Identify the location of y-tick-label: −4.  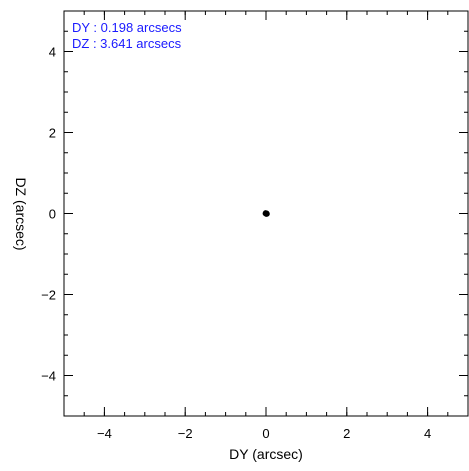
(48, 376).